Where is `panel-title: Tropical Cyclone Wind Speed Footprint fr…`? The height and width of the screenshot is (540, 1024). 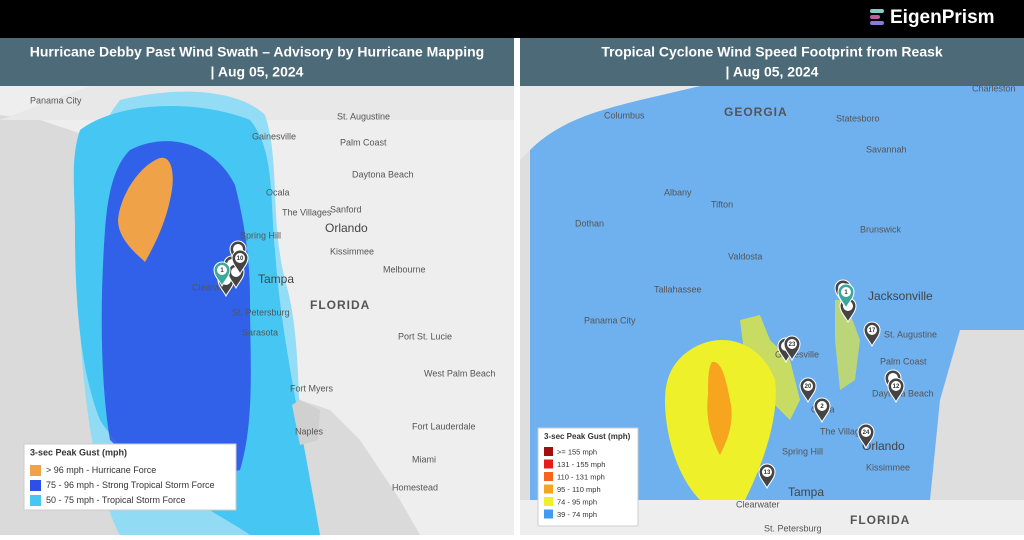
panel-title: Tropical Cyclone Wind Speed Footprint fr… is located at coordinates (772, 52).